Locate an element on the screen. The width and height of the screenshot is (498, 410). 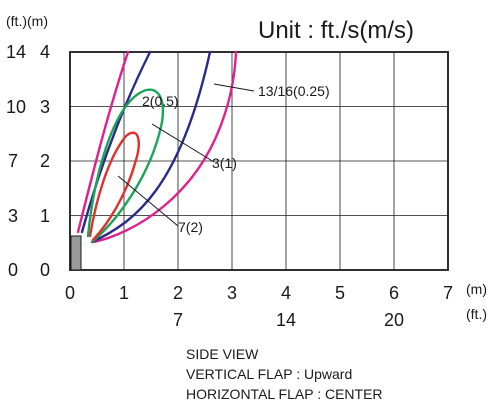
x-tick-m-5: 5 is located at coordinates (340, 293).